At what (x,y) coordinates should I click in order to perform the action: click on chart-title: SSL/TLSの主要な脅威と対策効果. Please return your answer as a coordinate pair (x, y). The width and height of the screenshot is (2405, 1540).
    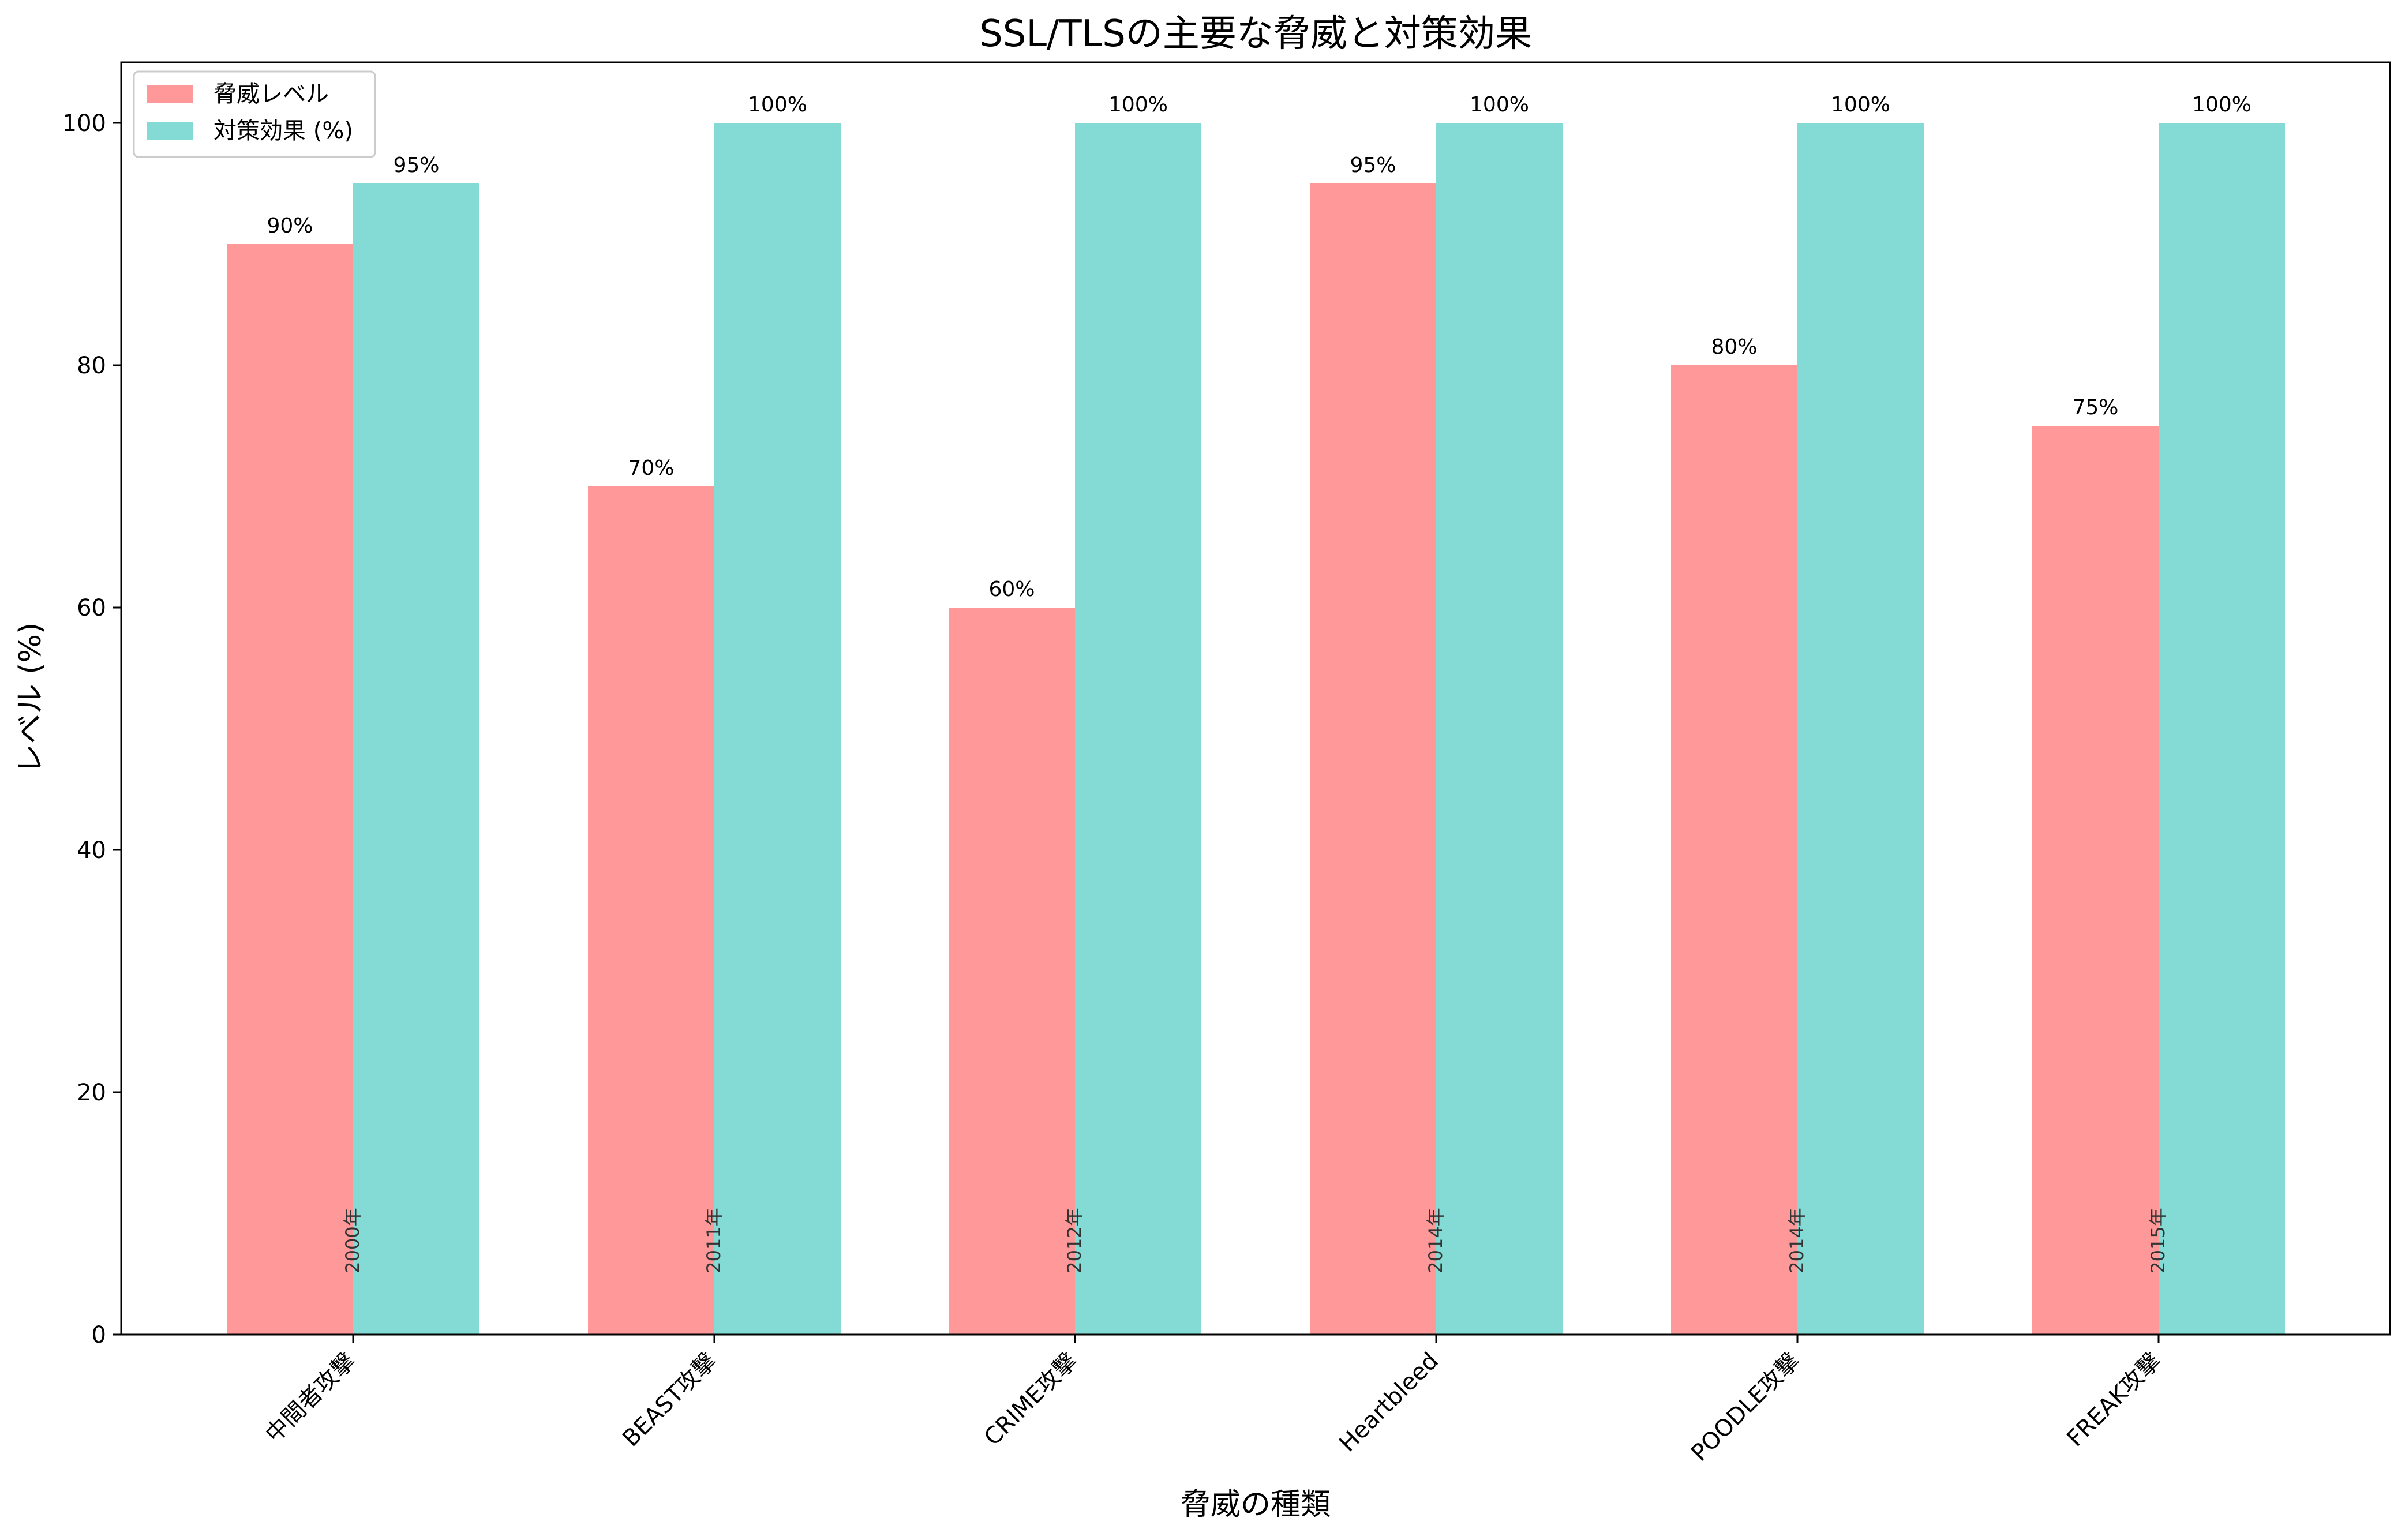
    Looking at the image, I should click on (1256, 34).